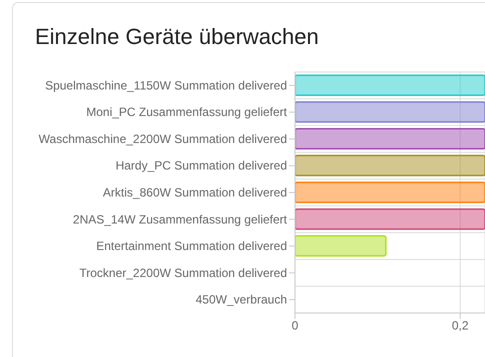 This screenshot has height=357, width=485. I want to click on x-tick-label: 0, so click(295, 325).